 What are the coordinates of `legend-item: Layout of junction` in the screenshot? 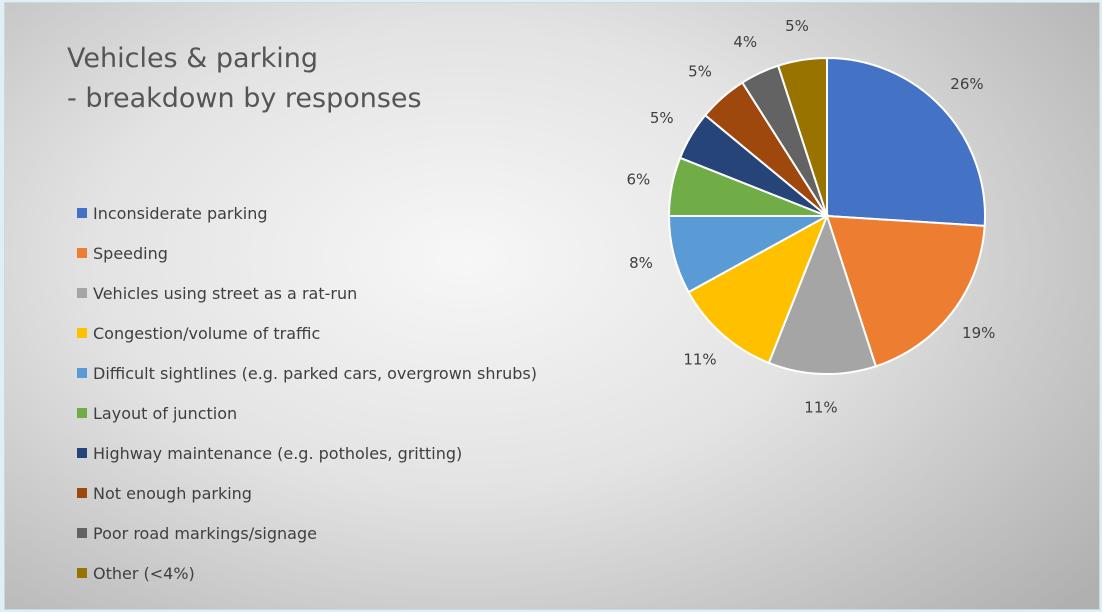 It's located at (307, 413).